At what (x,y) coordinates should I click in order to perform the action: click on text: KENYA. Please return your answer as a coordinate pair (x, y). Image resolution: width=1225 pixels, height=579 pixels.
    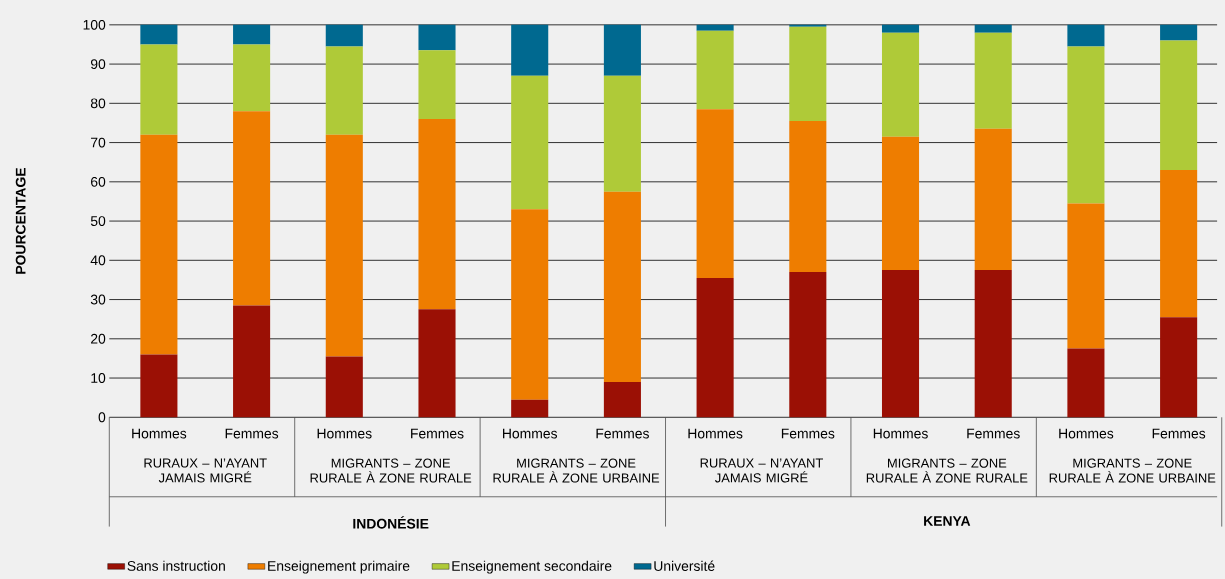
    Looking at the image, I should click on (947, 521).